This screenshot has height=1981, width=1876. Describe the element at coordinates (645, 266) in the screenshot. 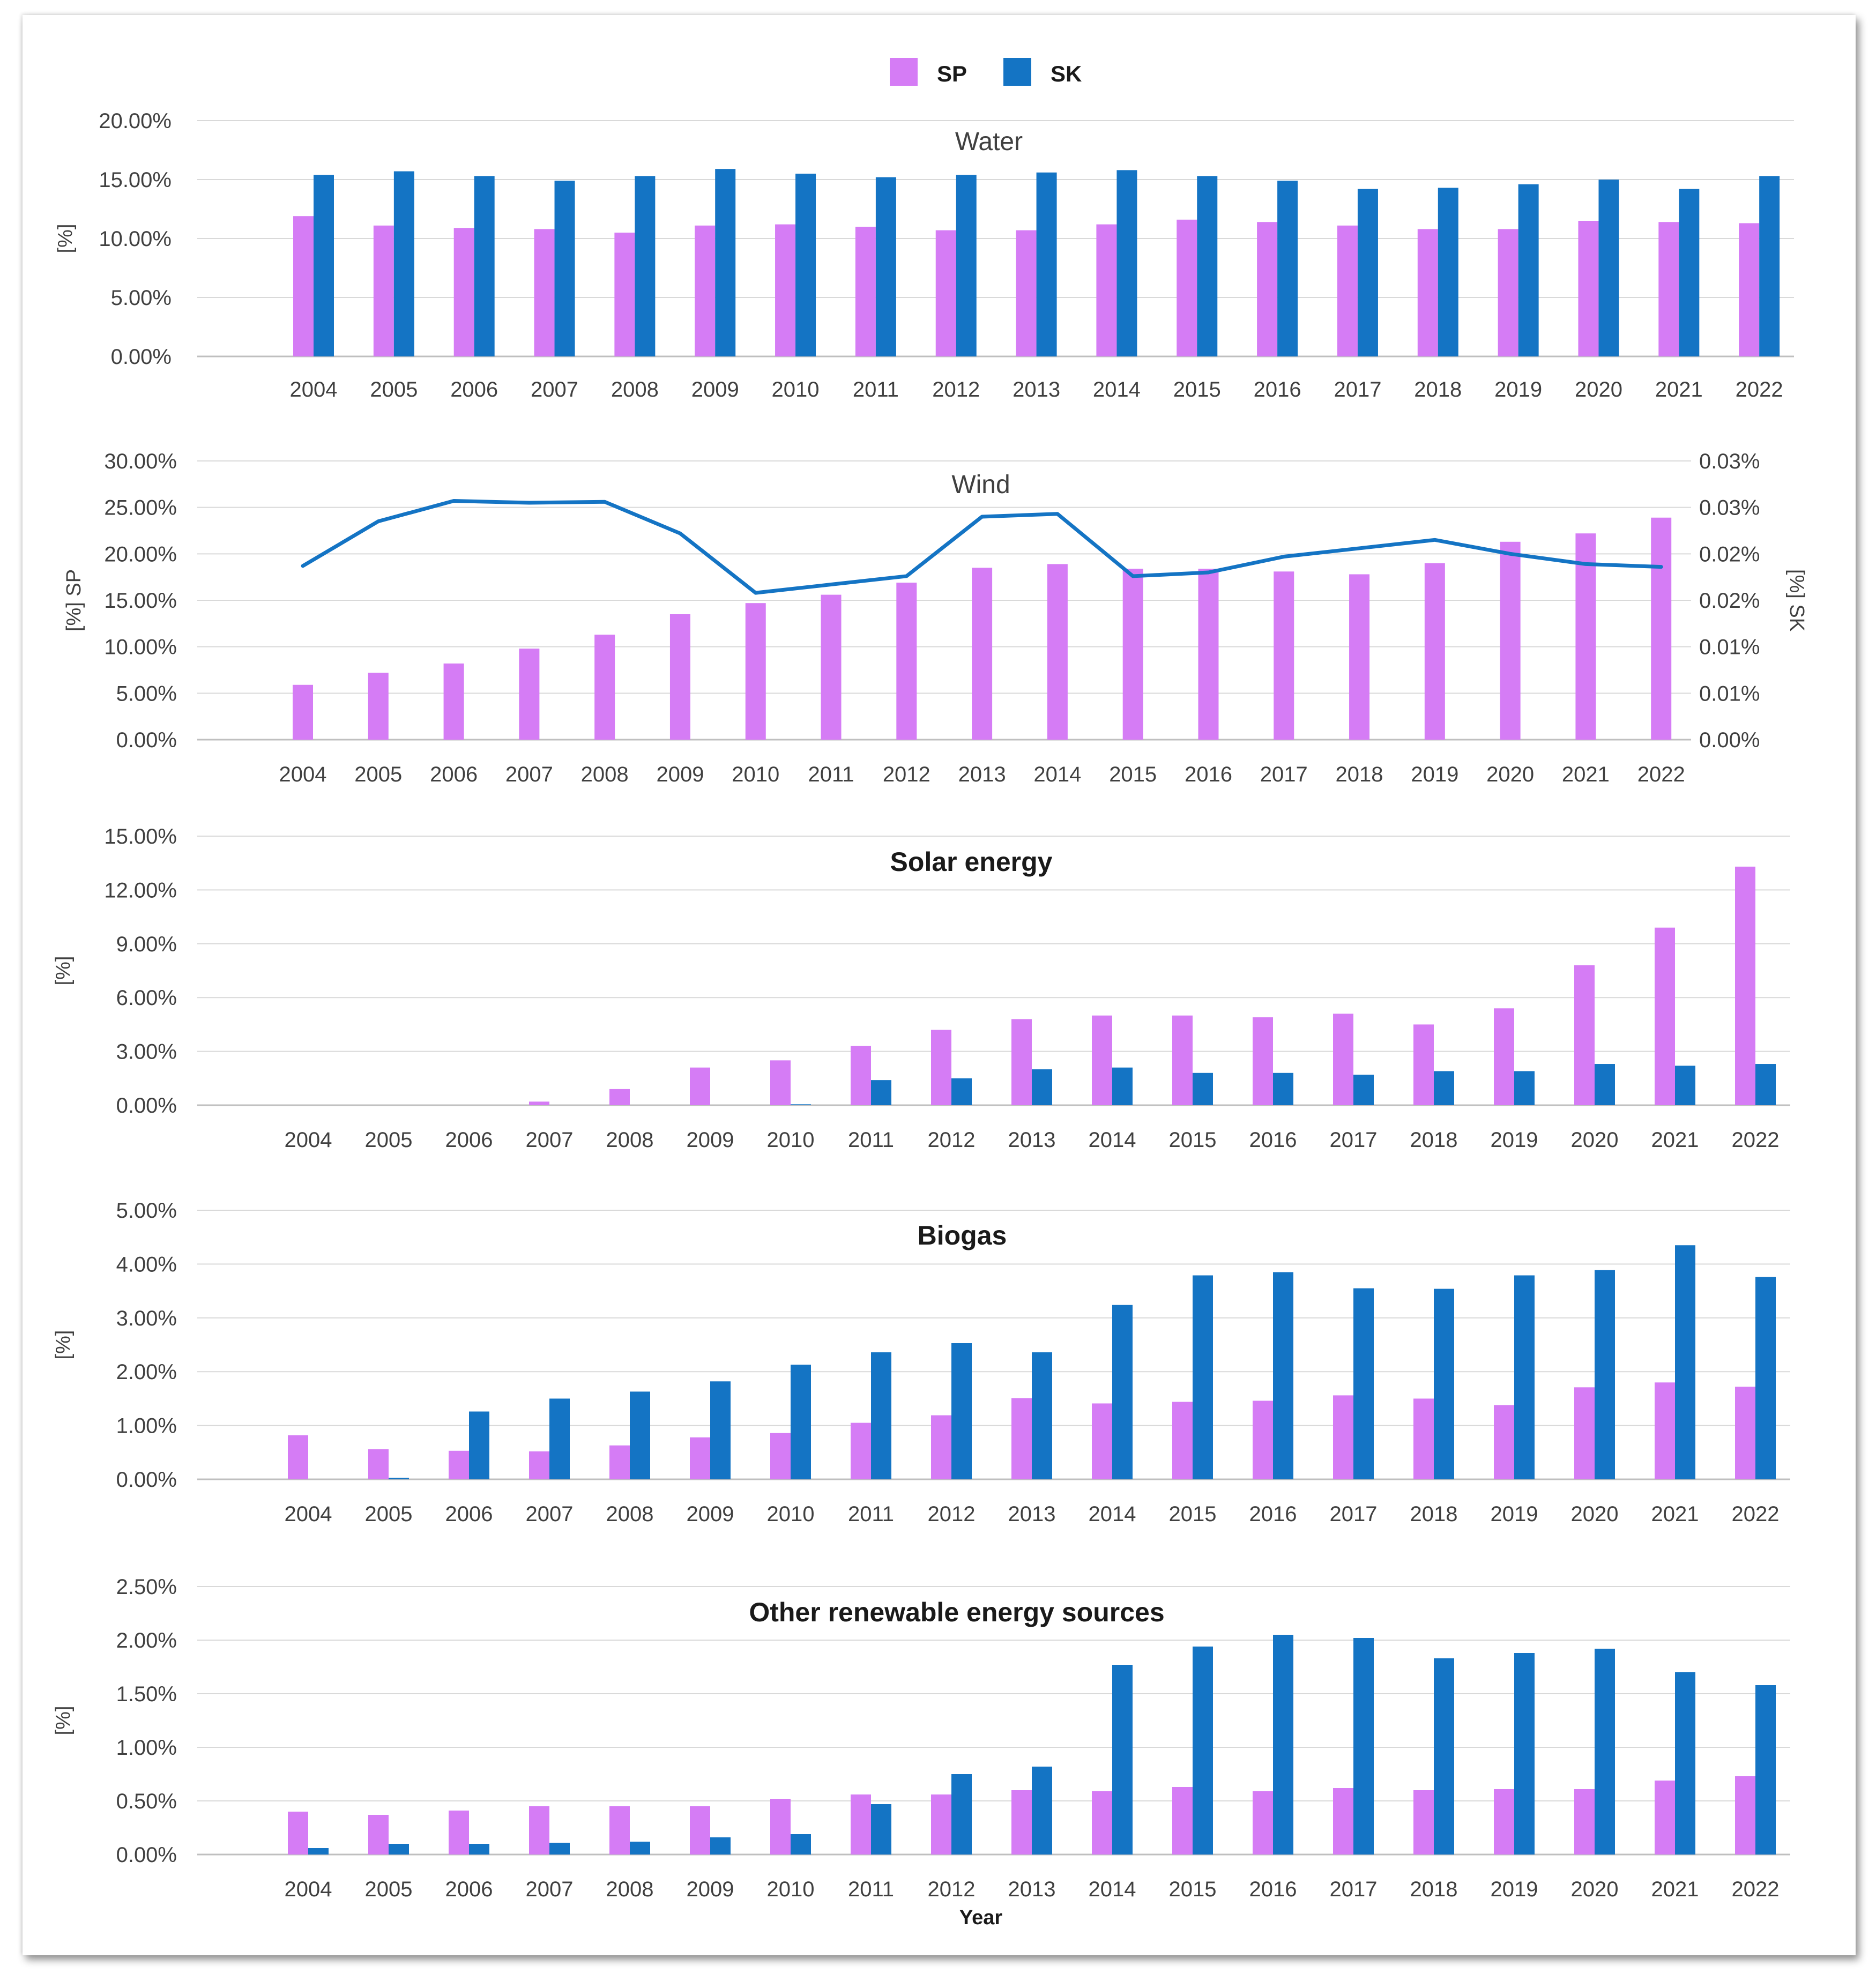

I see `bar-sk-2008` at that location.